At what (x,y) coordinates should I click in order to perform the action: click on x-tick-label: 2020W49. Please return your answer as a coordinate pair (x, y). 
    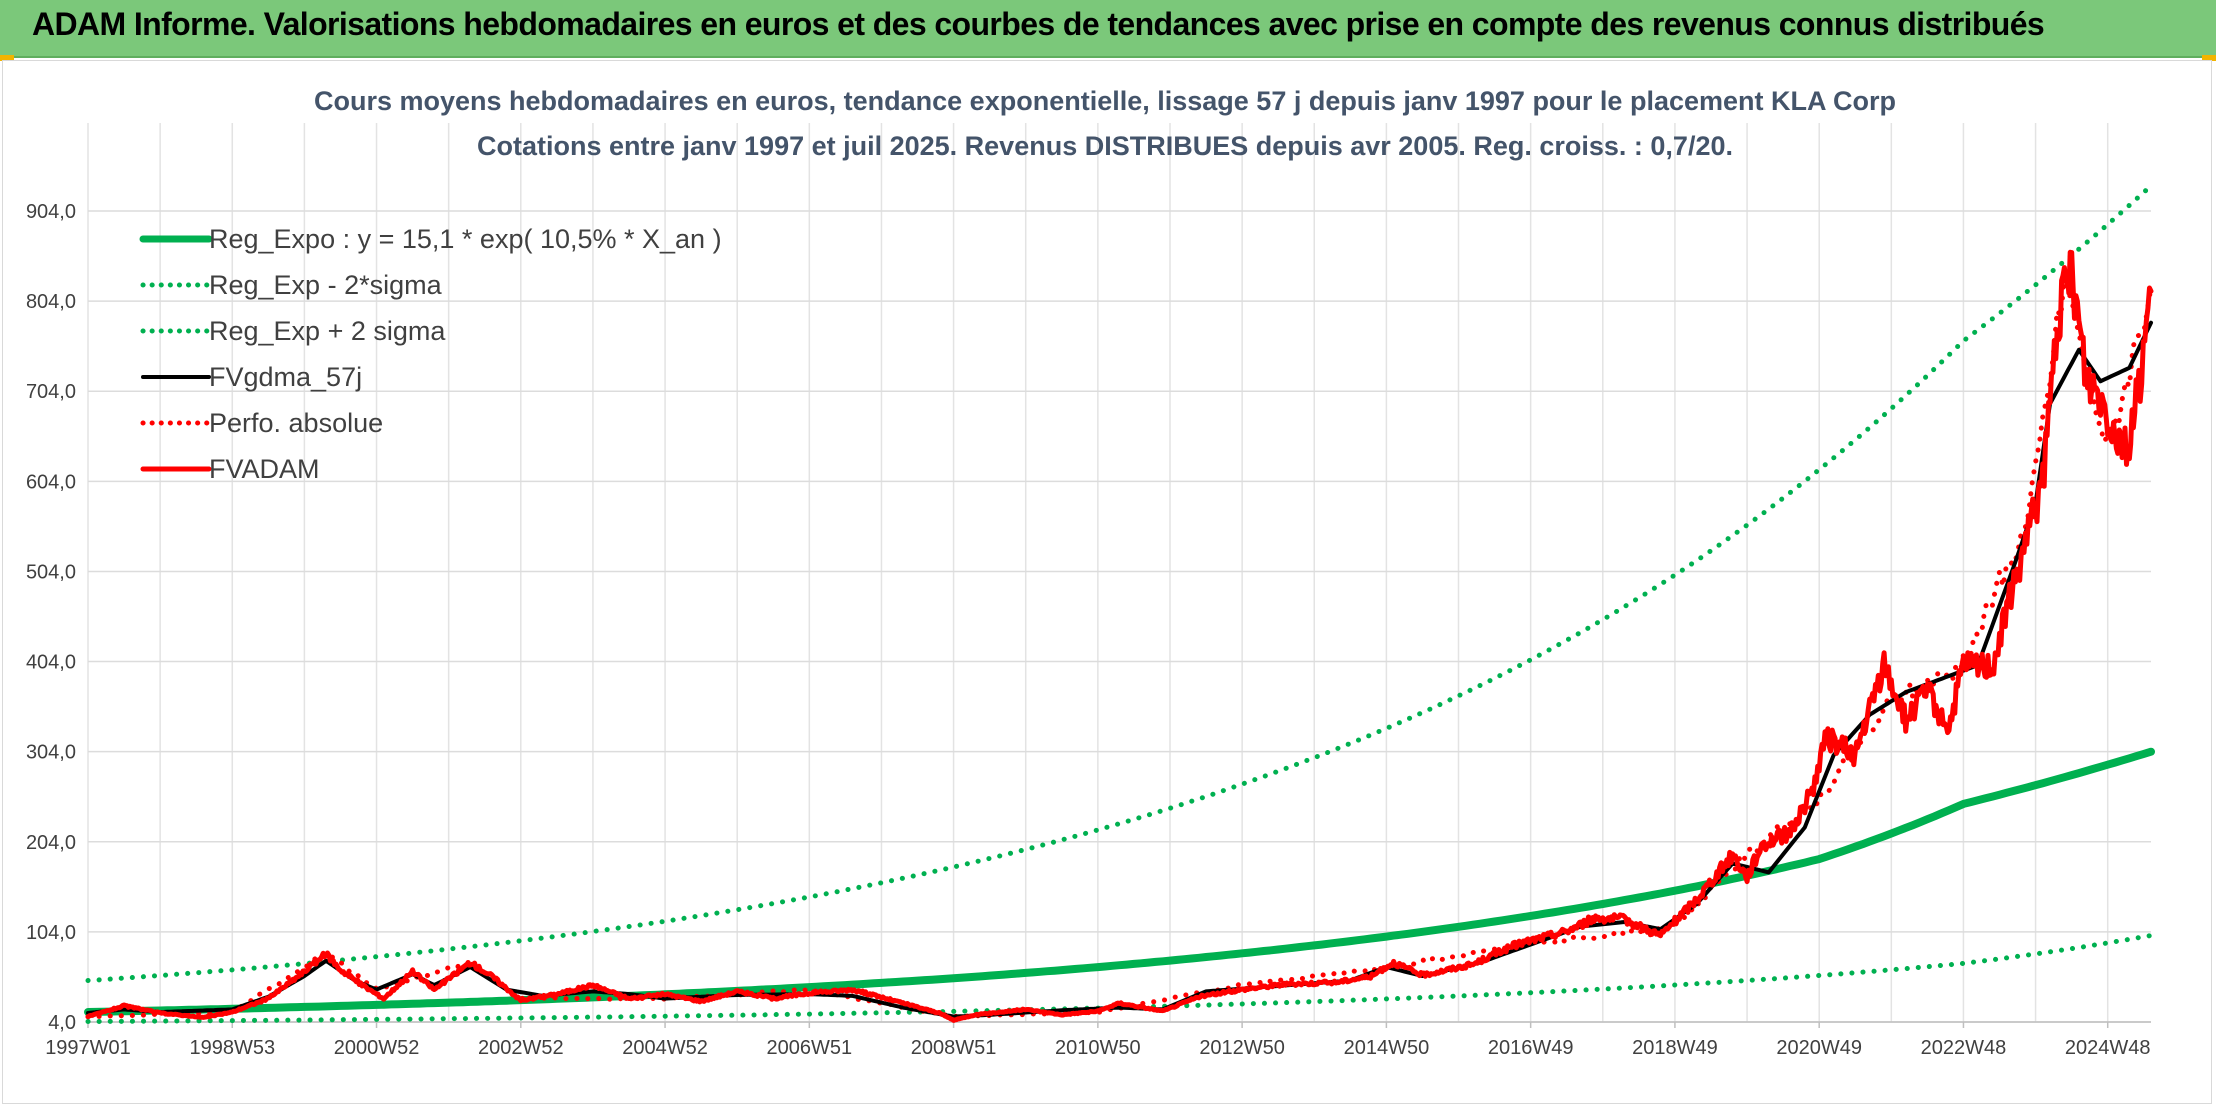
    Looking at the image, I should click on (1819, 1048).